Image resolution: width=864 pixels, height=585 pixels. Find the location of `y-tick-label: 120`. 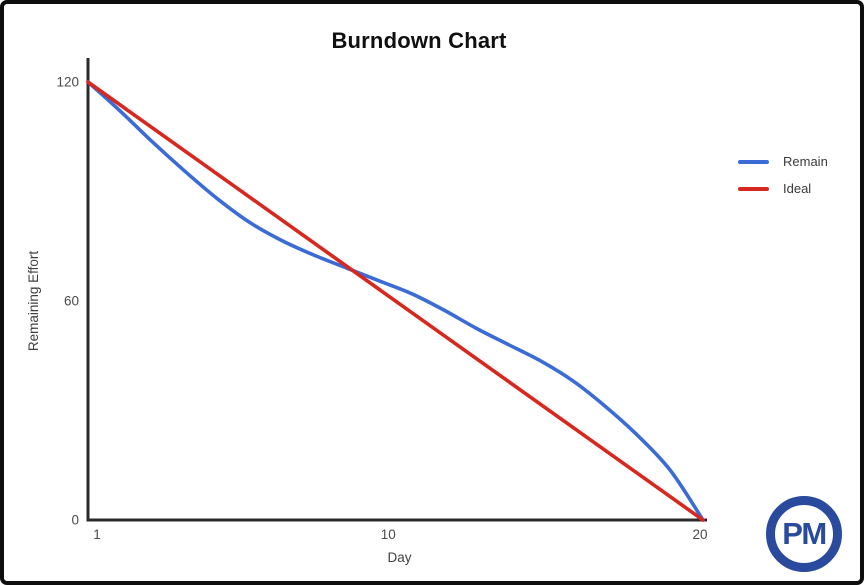

y-tick-label: 120 is located at coordinates (67, 82).